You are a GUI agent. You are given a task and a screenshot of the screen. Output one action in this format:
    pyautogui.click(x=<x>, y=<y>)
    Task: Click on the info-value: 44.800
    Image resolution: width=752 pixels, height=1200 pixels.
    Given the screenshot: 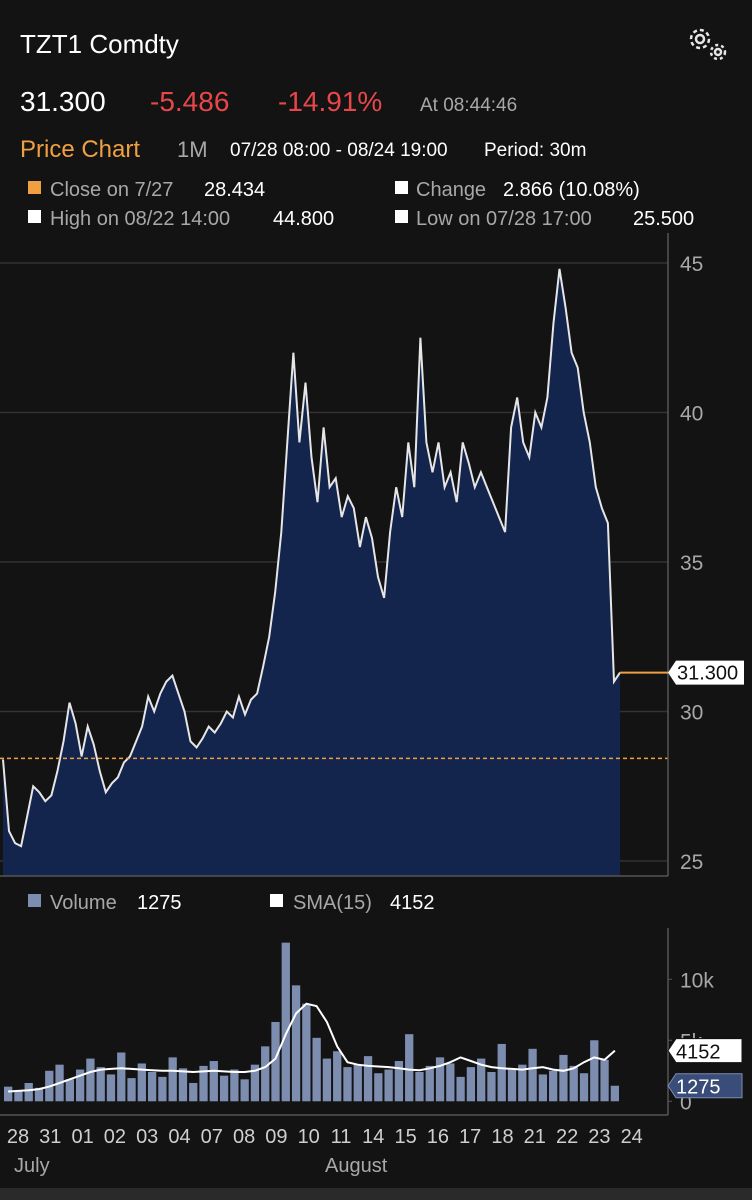 What is the action you would take?
    pyautogui.click(x=303, y=219)
    